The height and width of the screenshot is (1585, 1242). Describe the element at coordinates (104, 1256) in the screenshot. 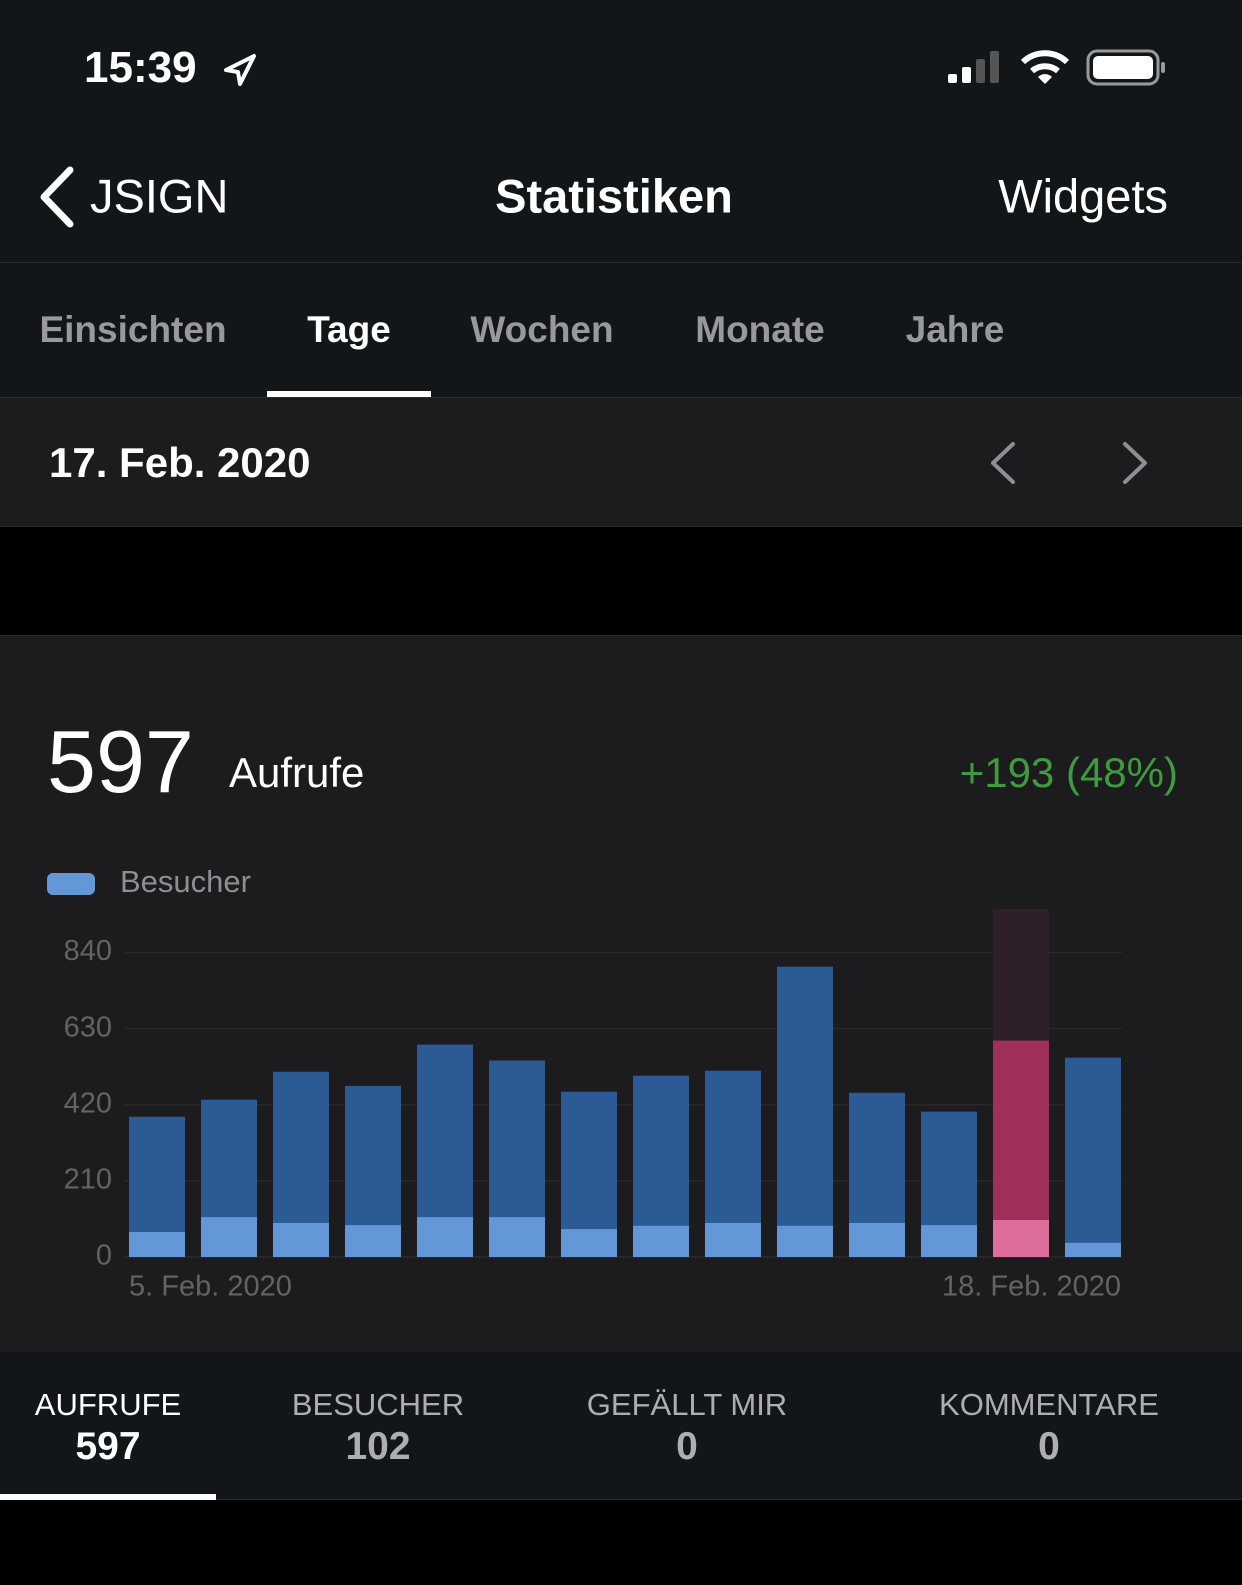

I see `y-tick-label: 0` at that location.